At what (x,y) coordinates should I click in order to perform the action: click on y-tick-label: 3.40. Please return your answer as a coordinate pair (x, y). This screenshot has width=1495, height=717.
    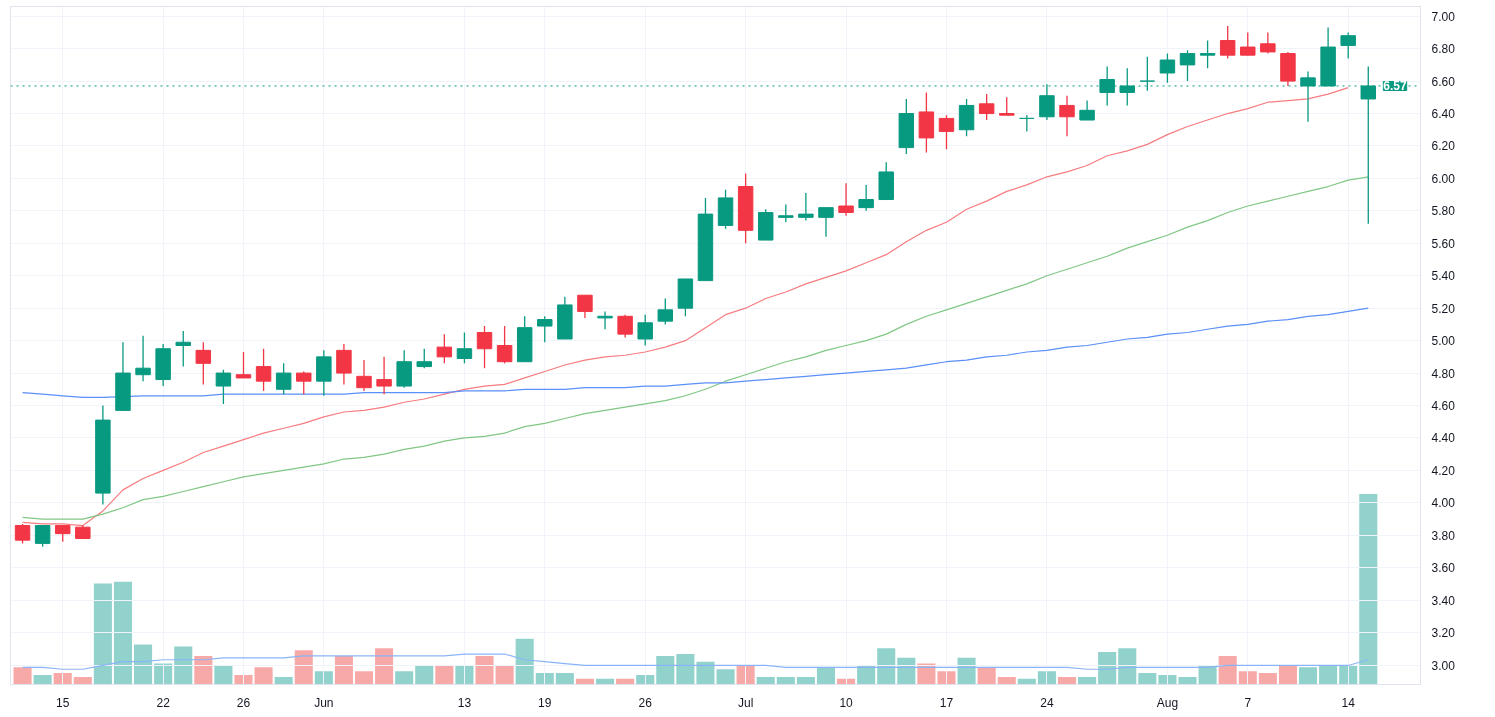
    Looking at the image, I should click on (1443, 600).